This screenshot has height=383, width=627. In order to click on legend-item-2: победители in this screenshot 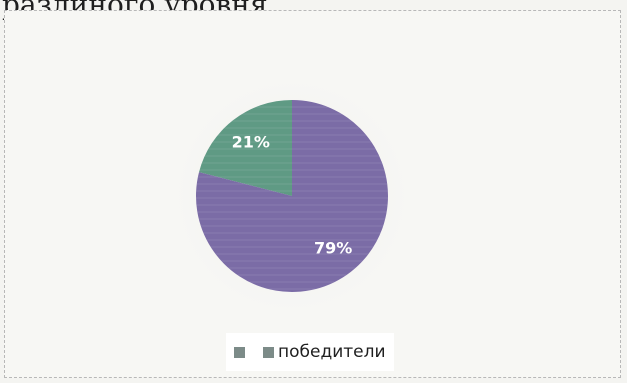, I will do `click(324, 352)`.